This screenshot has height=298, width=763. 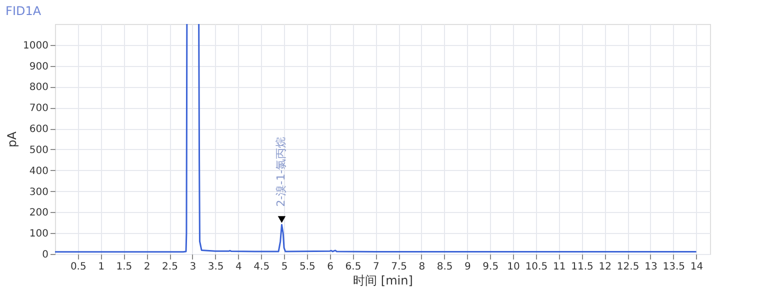 What do you see at coordinates (513, 267) in the screenshot?
I see `x-tick-label: 10` at bounding box center [513, 267].